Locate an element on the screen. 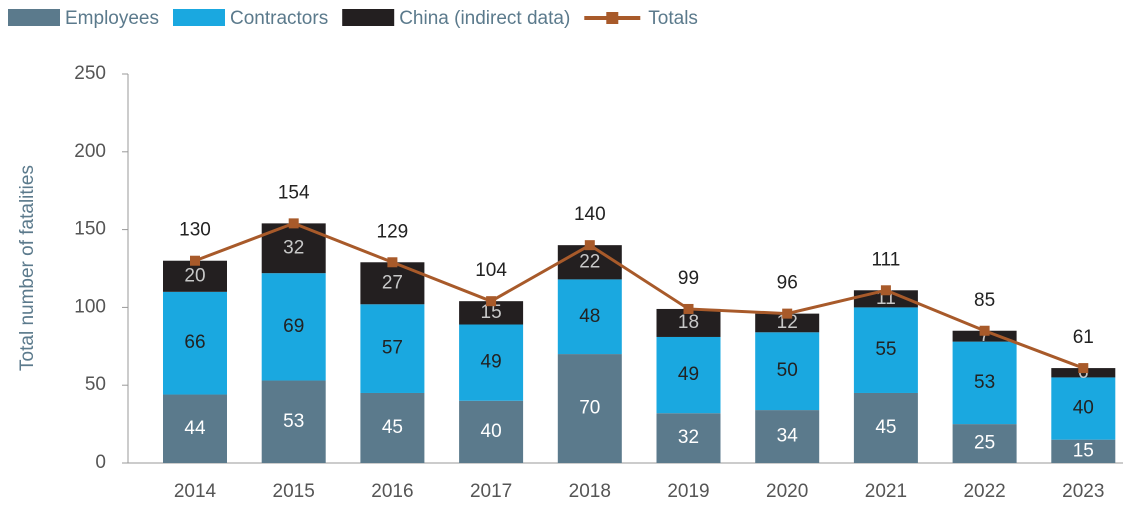 This screenshot has width=1123, height=520. x-tick-label: 2021 is located at coordinates (886, 491).